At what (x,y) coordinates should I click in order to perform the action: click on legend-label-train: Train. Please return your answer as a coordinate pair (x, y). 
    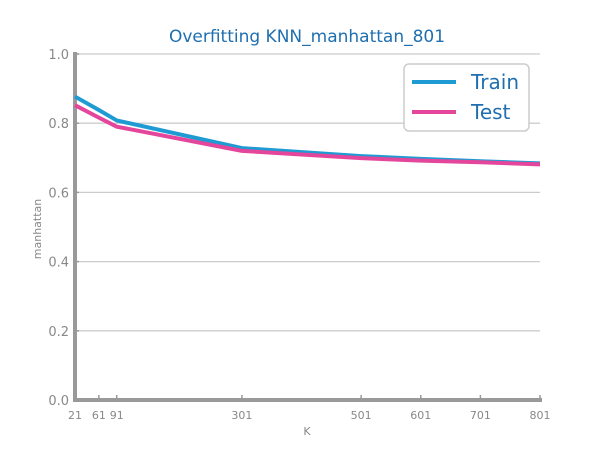
    Looking at the image, I should click on (494, 82).